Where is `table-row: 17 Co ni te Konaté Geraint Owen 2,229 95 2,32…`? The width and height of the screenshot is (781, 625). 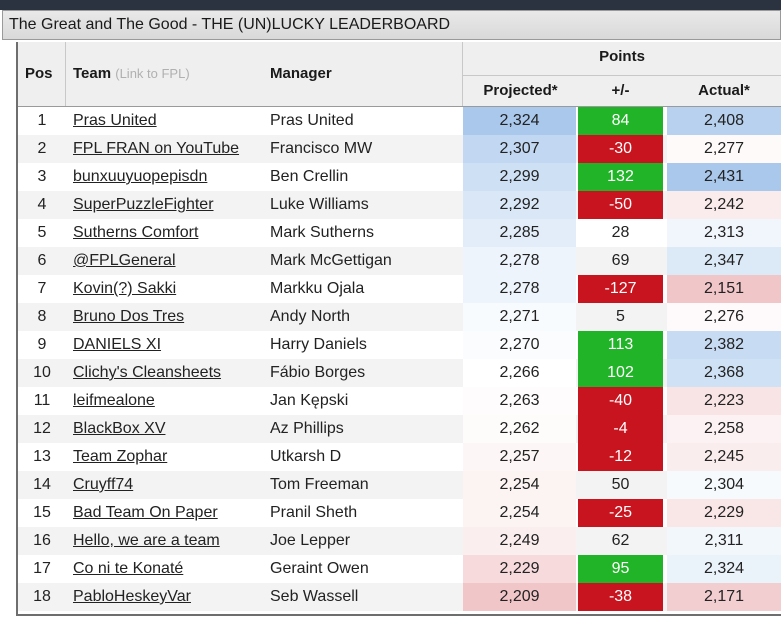
table-row: 17 Co ni te Konaté Geraint Owen 2,229 95 2,32… is located at coordinates (399, 569).